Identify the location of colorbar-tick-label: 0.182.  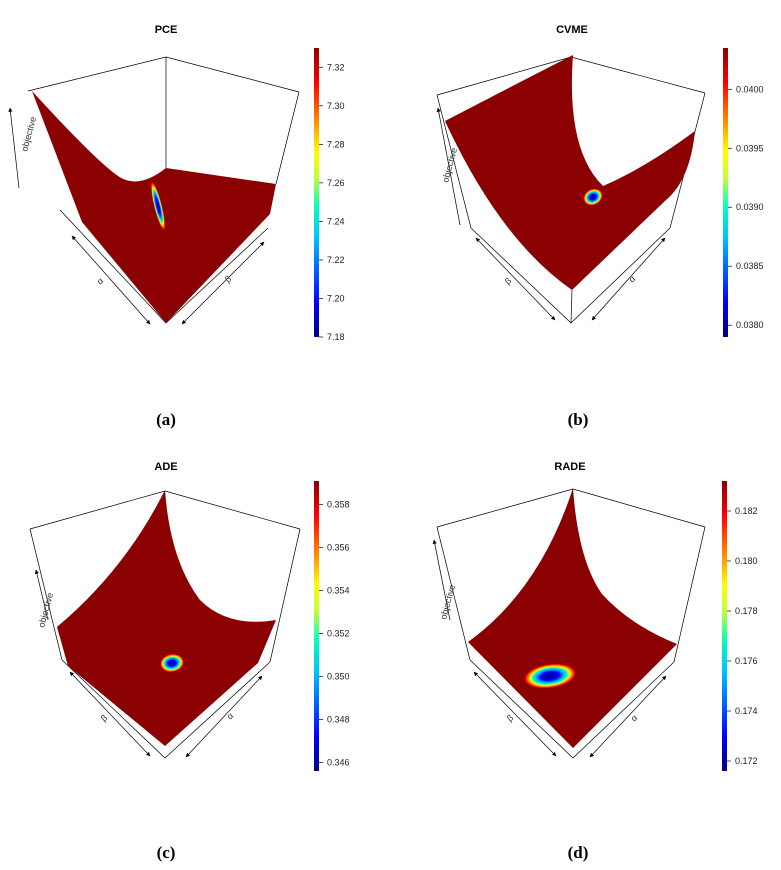
(746, 511).